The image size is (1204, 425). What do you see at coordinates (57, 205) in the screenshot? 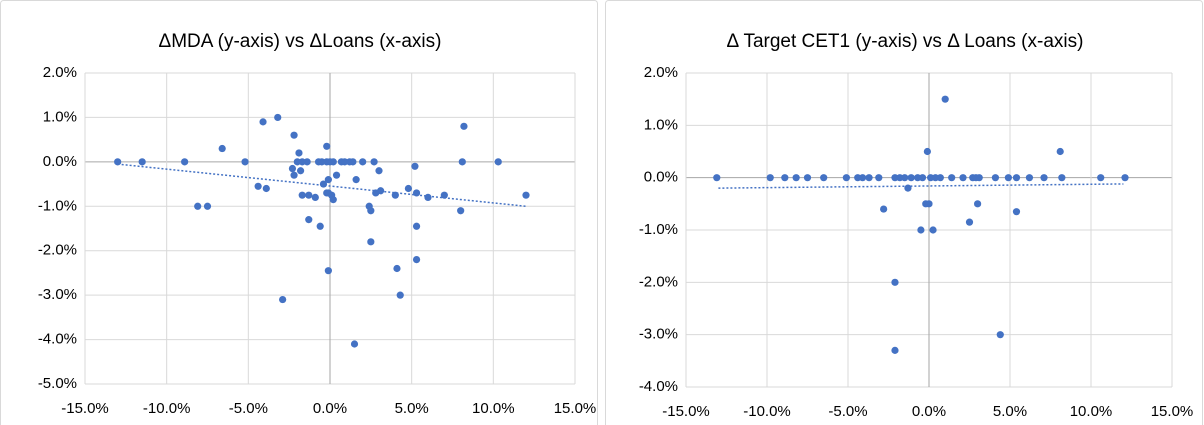
I see `y-tick-label: -1.0%` at bounding box center [57, 205].